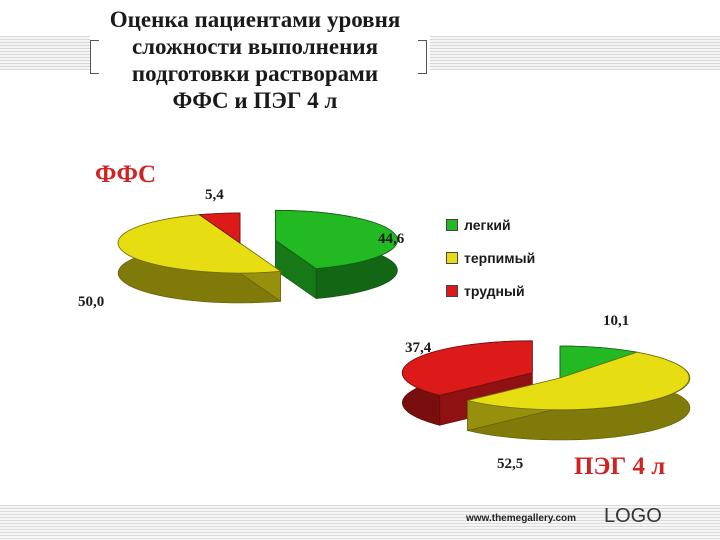 This screenshot has width=720, height=540. I want to click on data-label-1-2: 37,4, so click(418, 348).